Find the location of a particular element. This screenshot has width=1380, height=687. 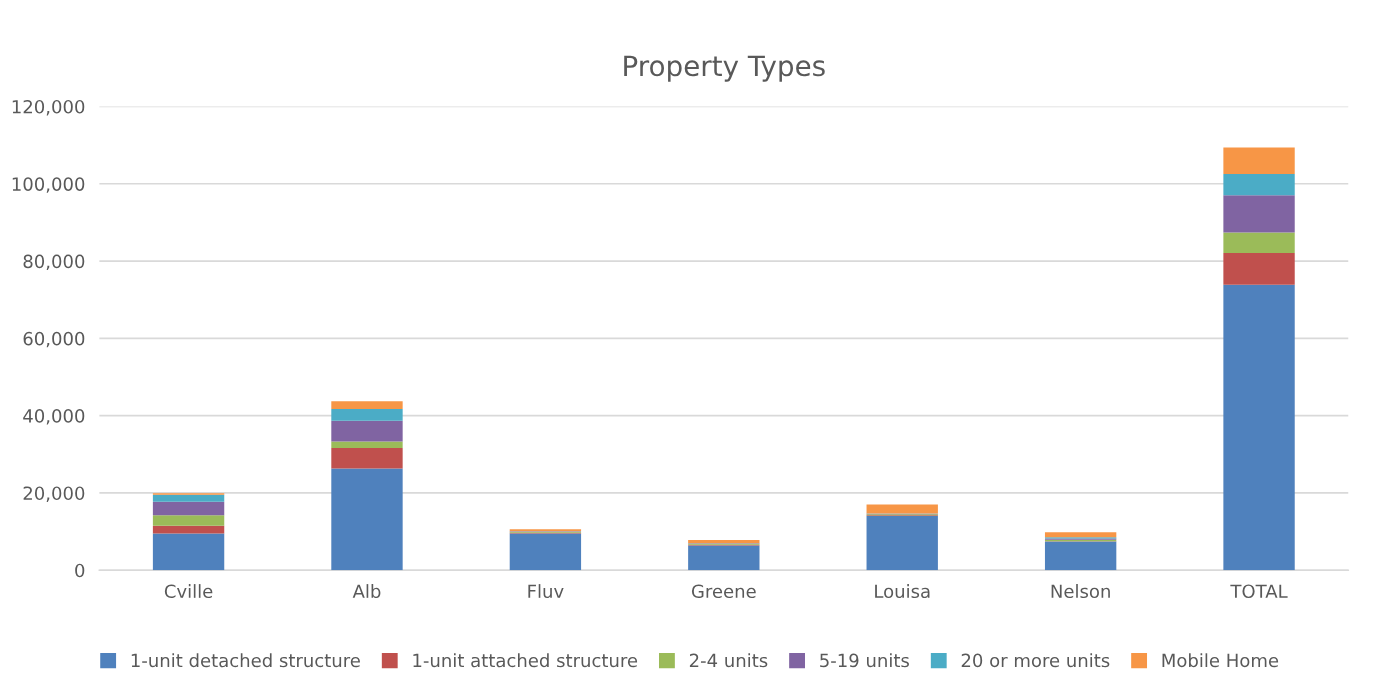

y-tick-label: 60,000 is located at coordinates (54, 339).